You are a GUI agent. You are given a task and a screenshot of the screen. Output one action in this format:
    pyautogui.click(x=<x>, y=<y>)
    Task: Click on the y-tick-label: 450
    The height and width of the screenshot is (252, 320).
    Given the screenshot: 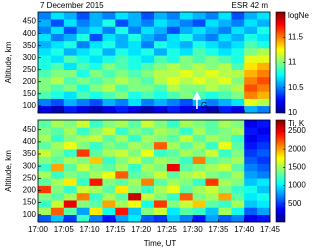 What is the action you would take?
    pyautogui.click(x=30, y=21)
    